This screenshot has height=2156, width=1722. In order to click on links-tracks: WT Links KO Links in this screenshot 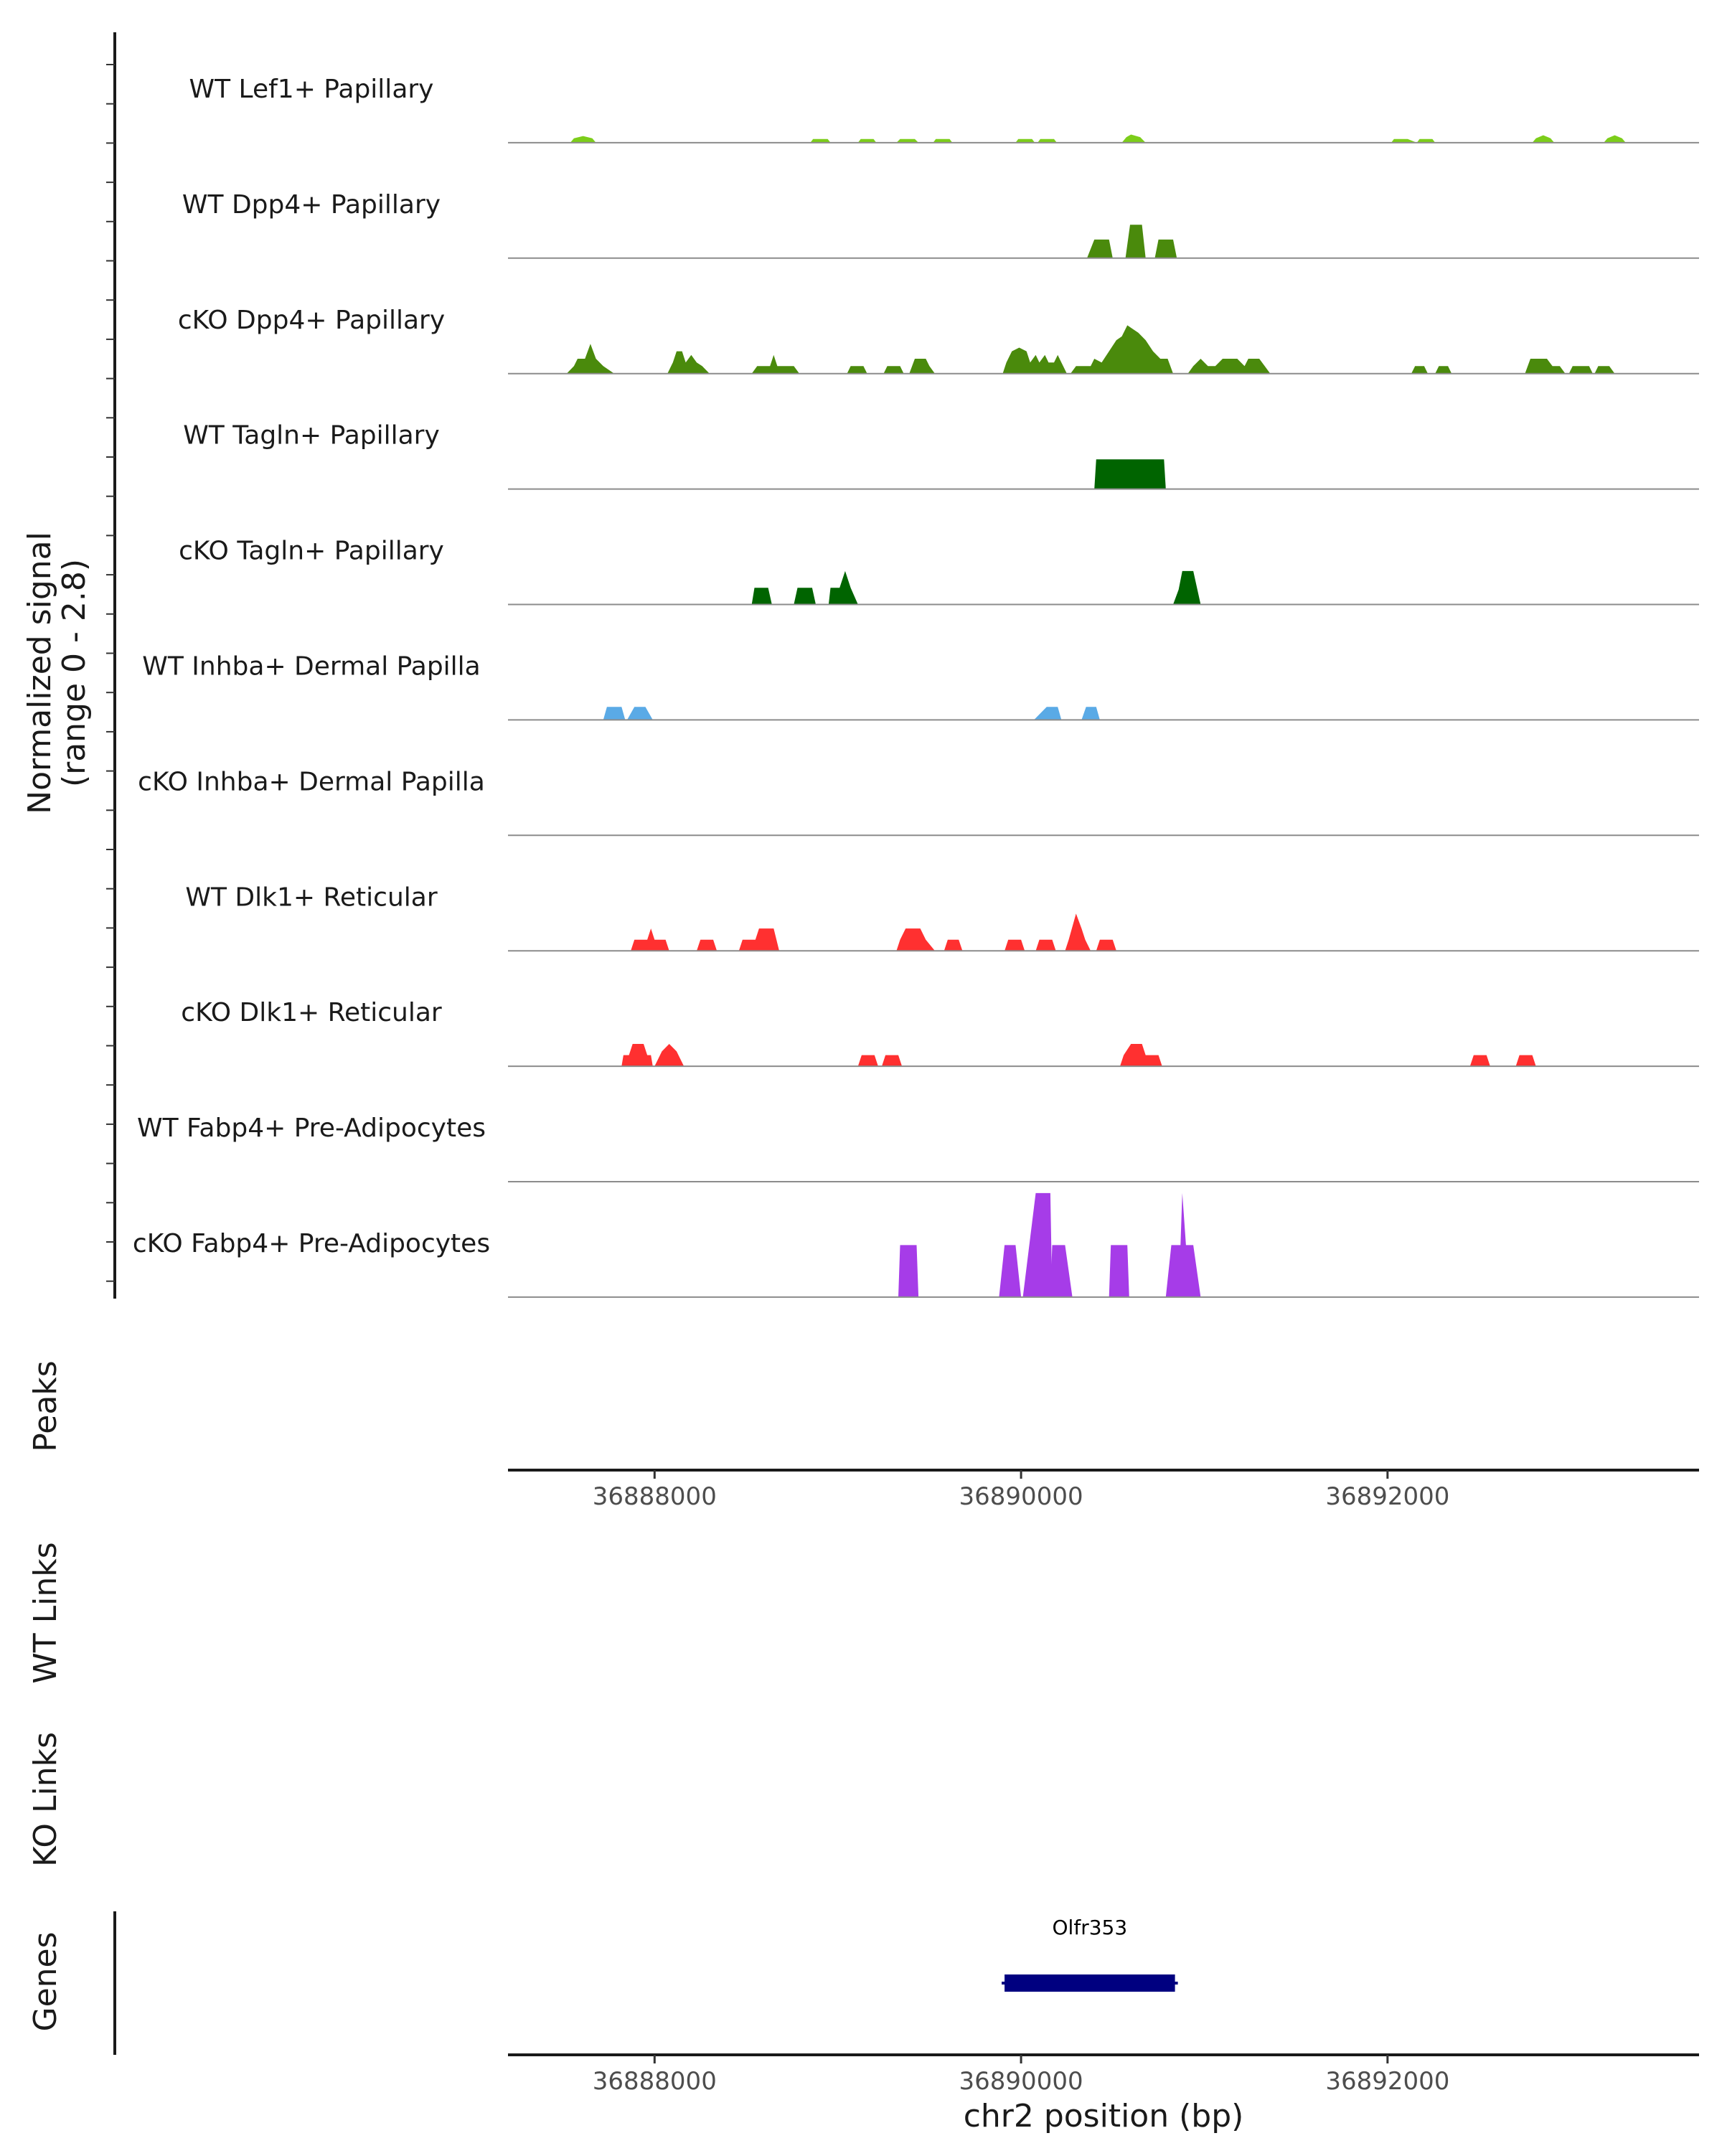, I will do `click(46, 1704)`.